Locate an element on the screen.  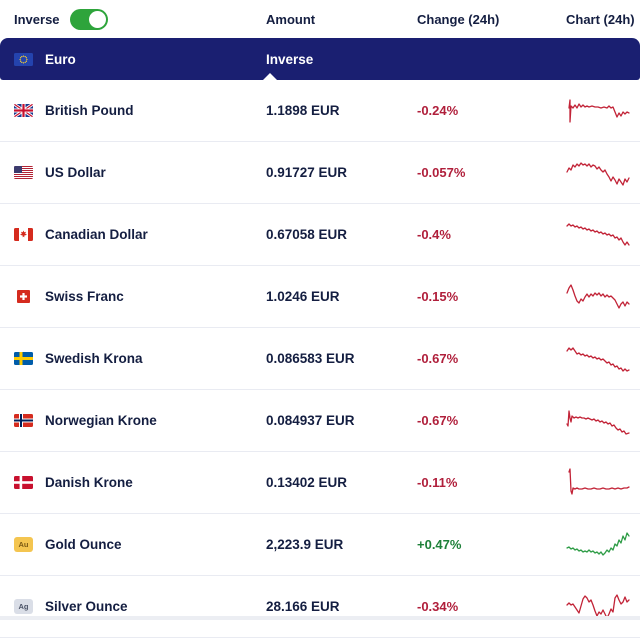
inverse-toggle is located at coordinates (88, 19).